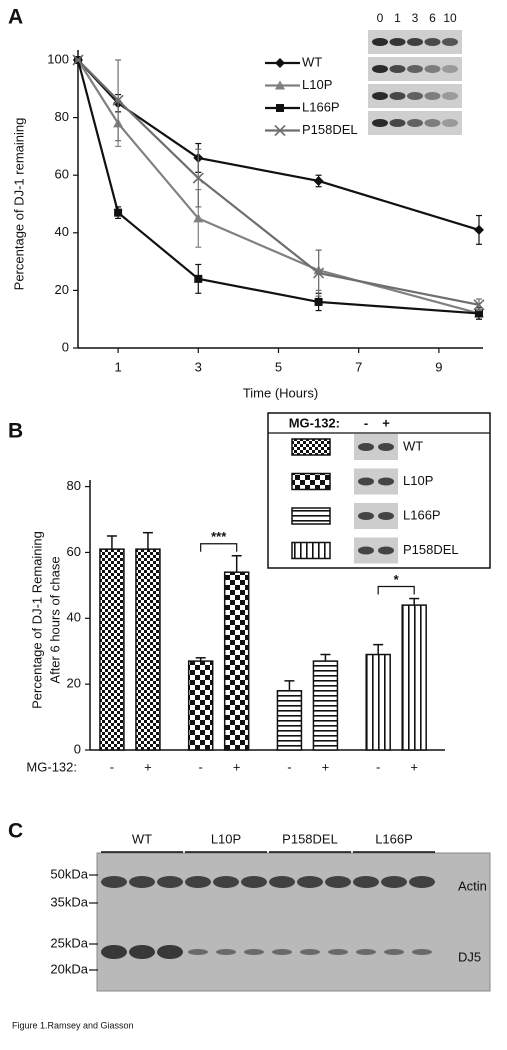 Image resolution: width=507 pixels, height=1050 pixels. Describe the element at coordinates (58, 58) in the screenshot. I see `y-tick-label: 100` at that location.